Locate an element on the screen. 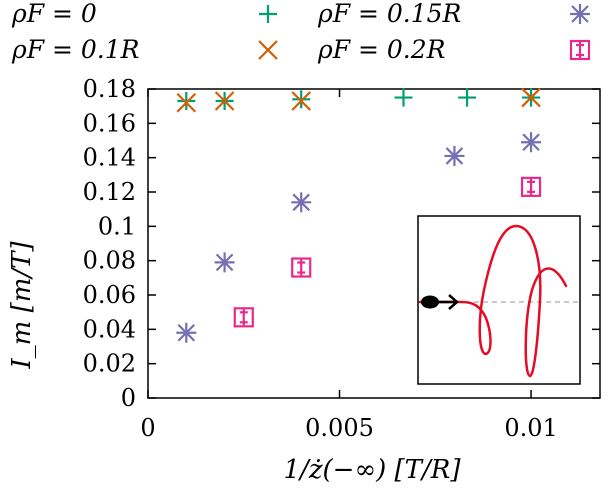 This screenshot has width=610, height=497. y-tick-label: 0.14 is located at coordinates (109, 158).